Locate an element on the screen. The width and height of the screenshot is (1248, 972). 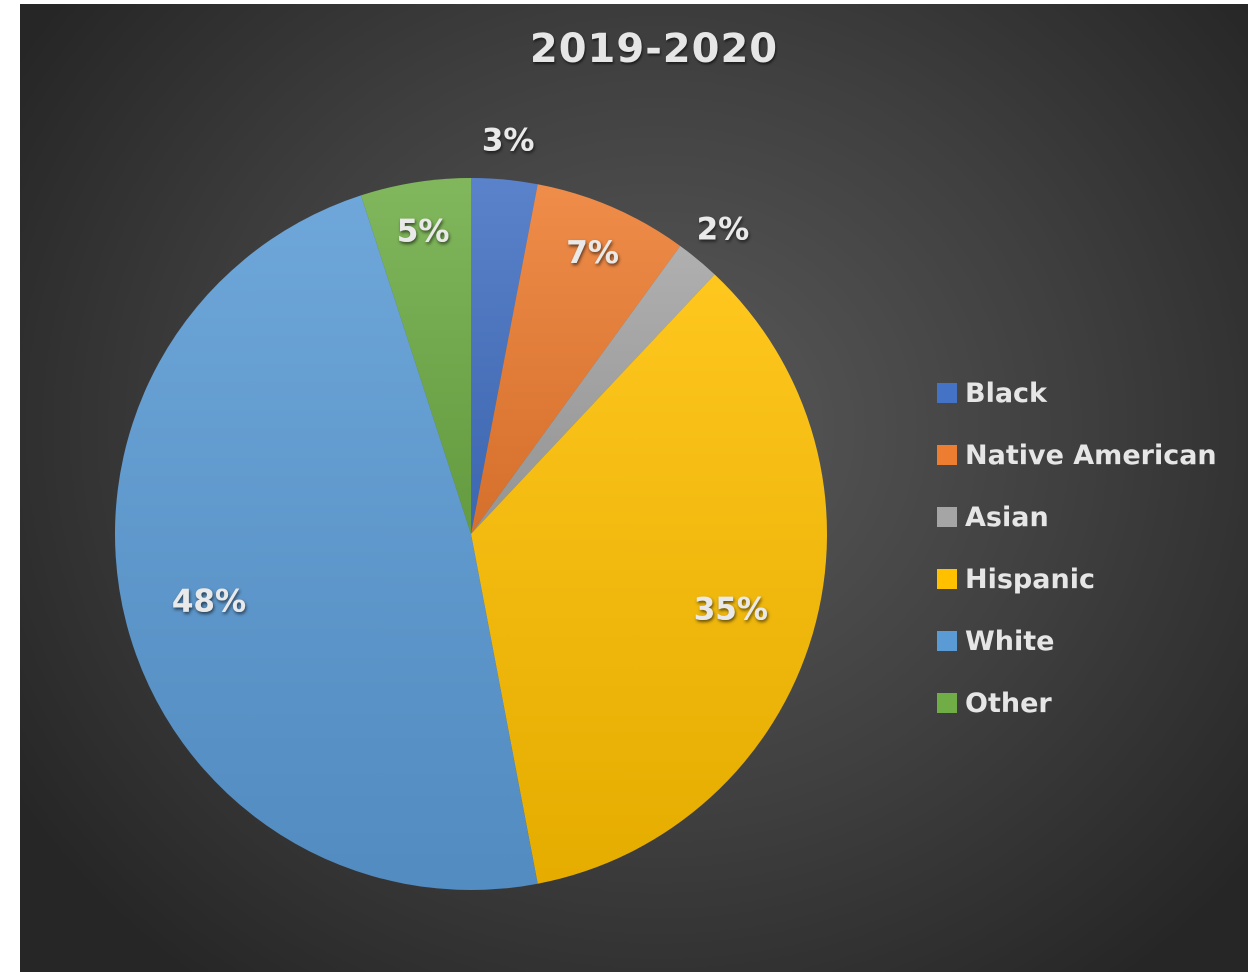
pie-slice-shading-other is located at coordinates (415, 356).